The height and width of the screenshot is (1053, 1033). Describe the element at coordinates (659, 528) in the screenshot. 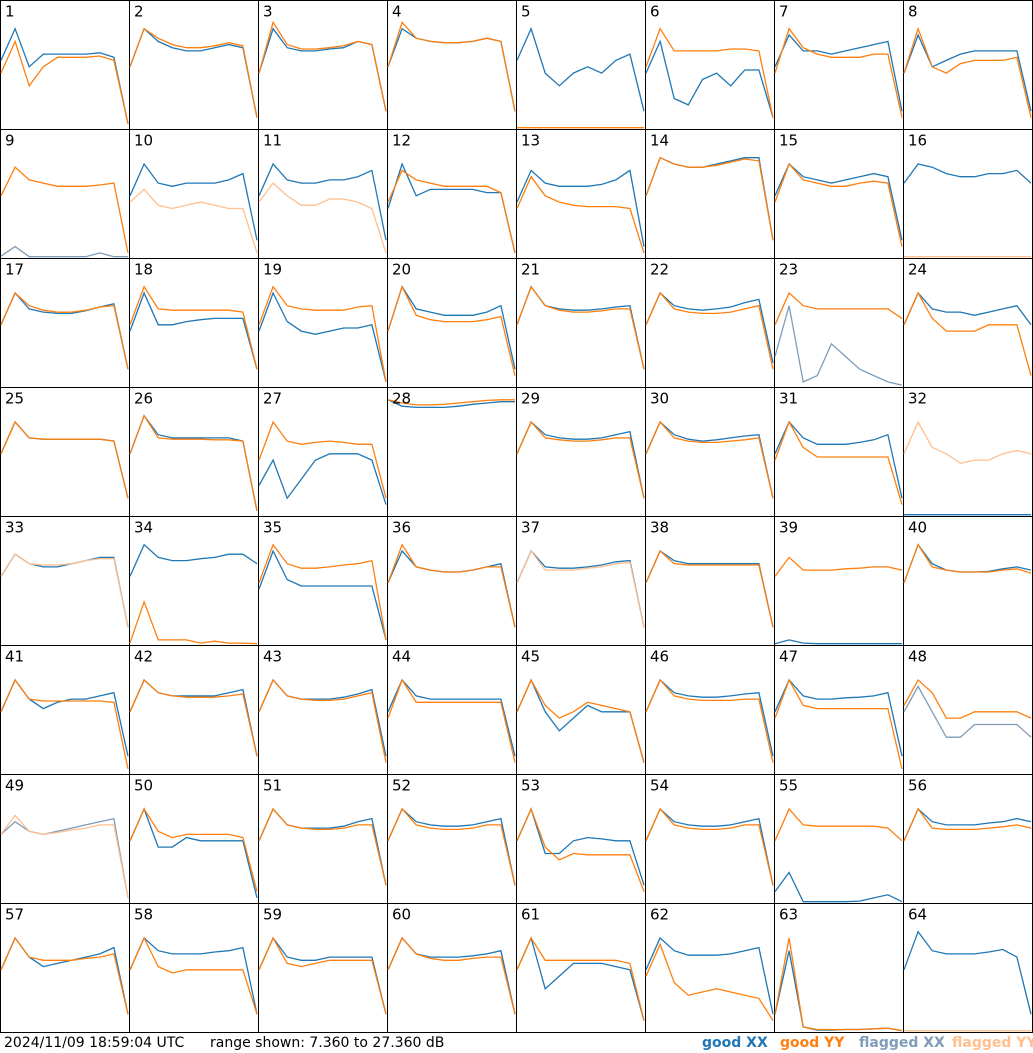

I see `panel-label: 38` at that location.